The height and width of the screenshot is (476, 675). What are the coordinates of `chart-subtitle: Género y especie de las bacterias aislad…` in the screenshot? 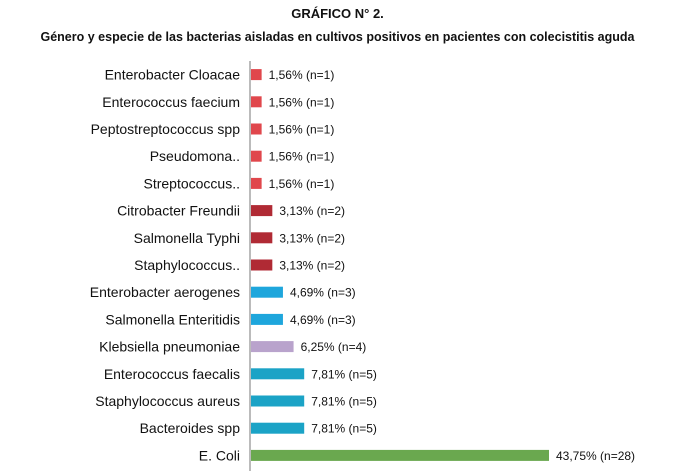 It's located at (337, 37).